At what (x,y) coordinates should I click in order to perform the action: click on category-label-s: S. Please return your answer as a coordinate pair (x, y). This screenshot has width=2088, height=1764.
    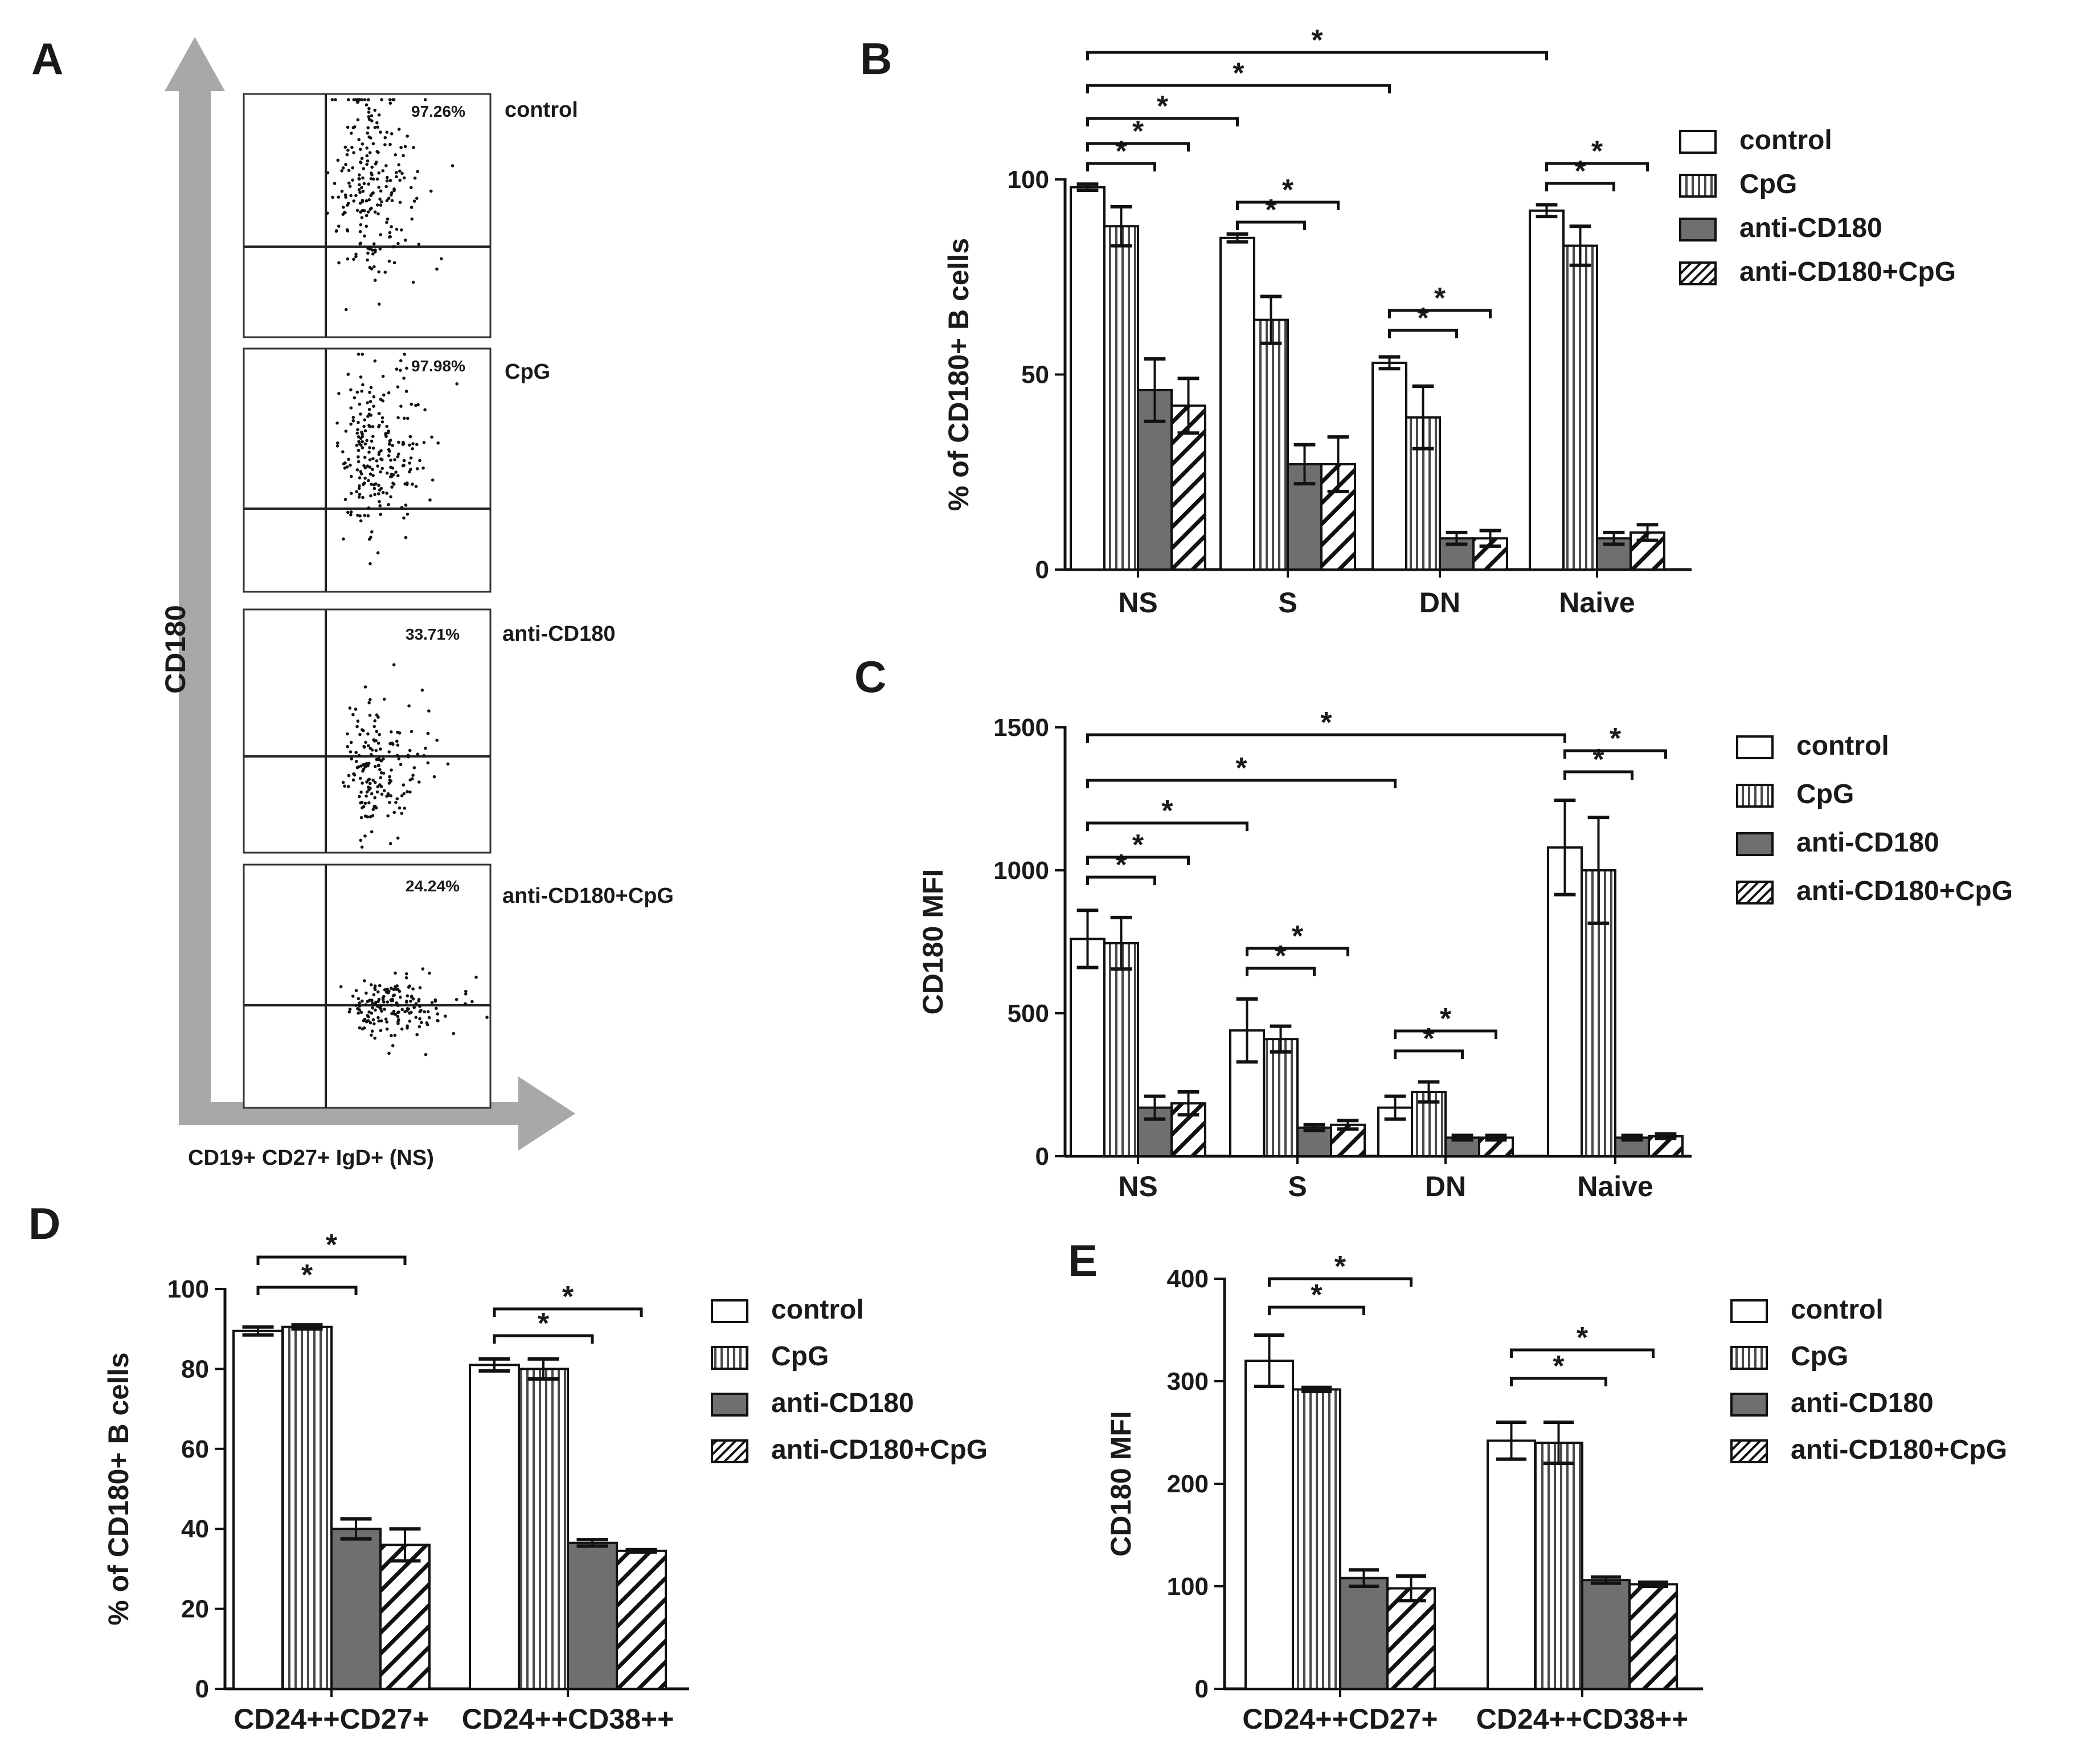
    Looking at the image, I should click on (1287, 603).